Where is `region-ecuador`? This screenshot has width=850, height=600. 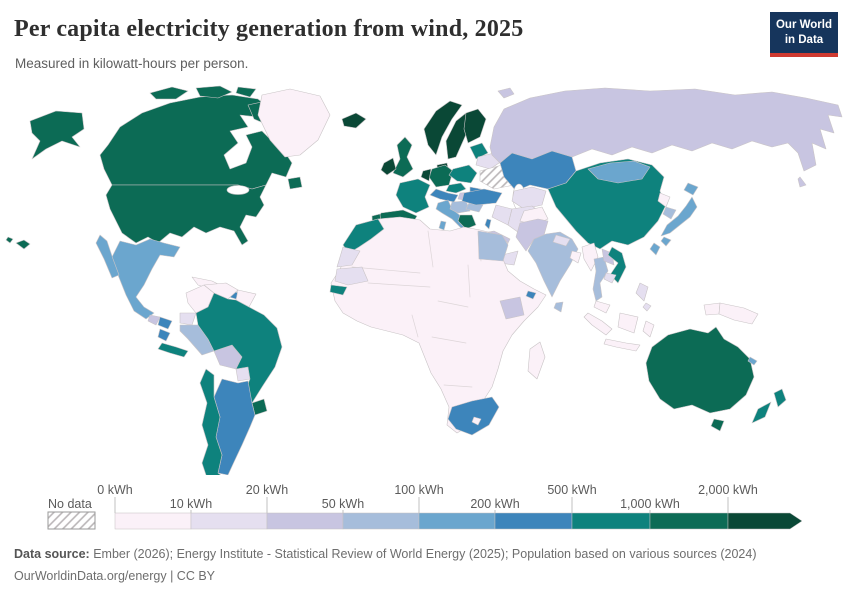 region-ecuador is located at coordinates (188, 319).